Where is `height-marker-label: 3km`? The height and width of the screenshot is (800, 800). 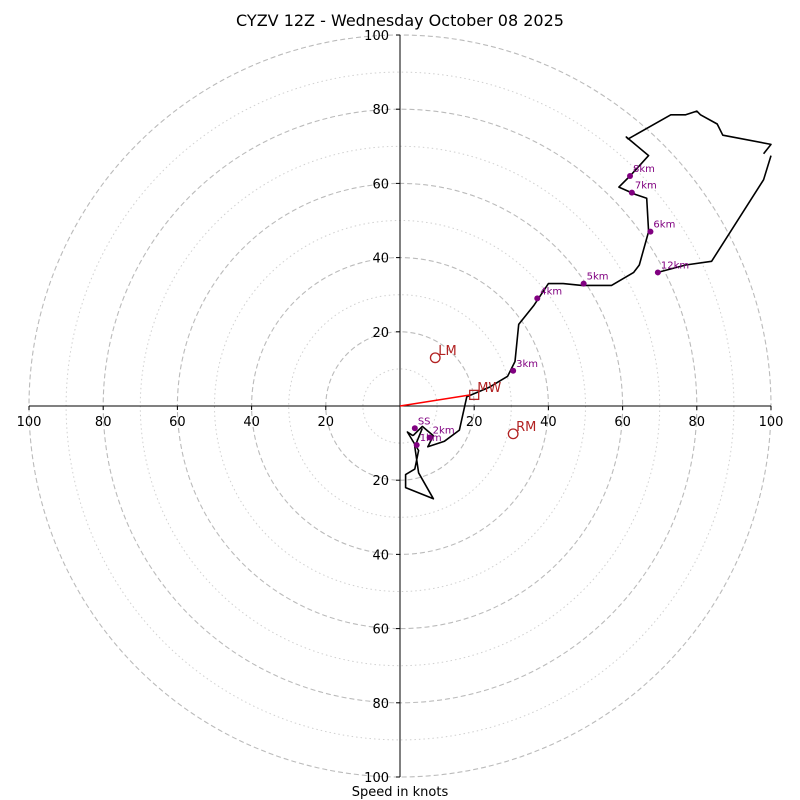
height-marker-label: 3km is located at coordinates (527, 364).